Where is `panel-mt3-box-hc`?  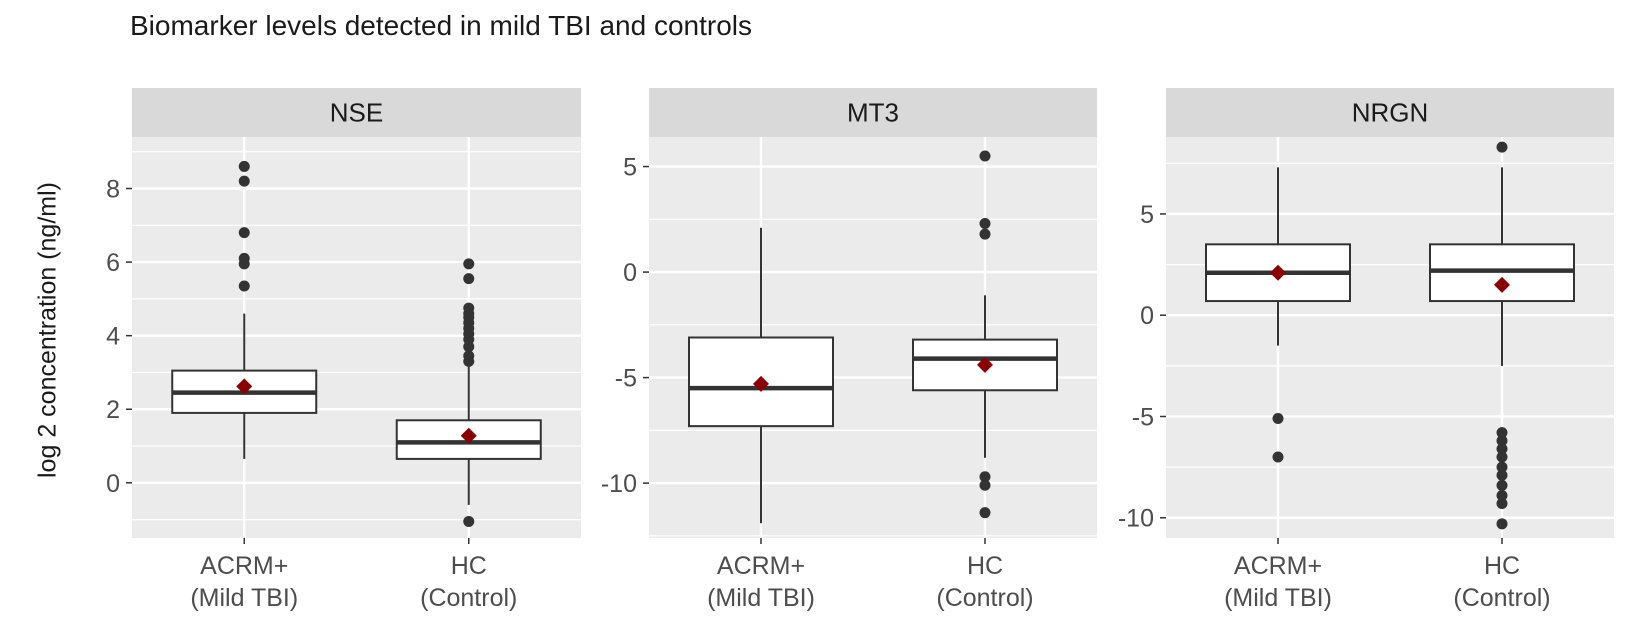
panel-mt3-box-hc is located at coordinates (985, 334).